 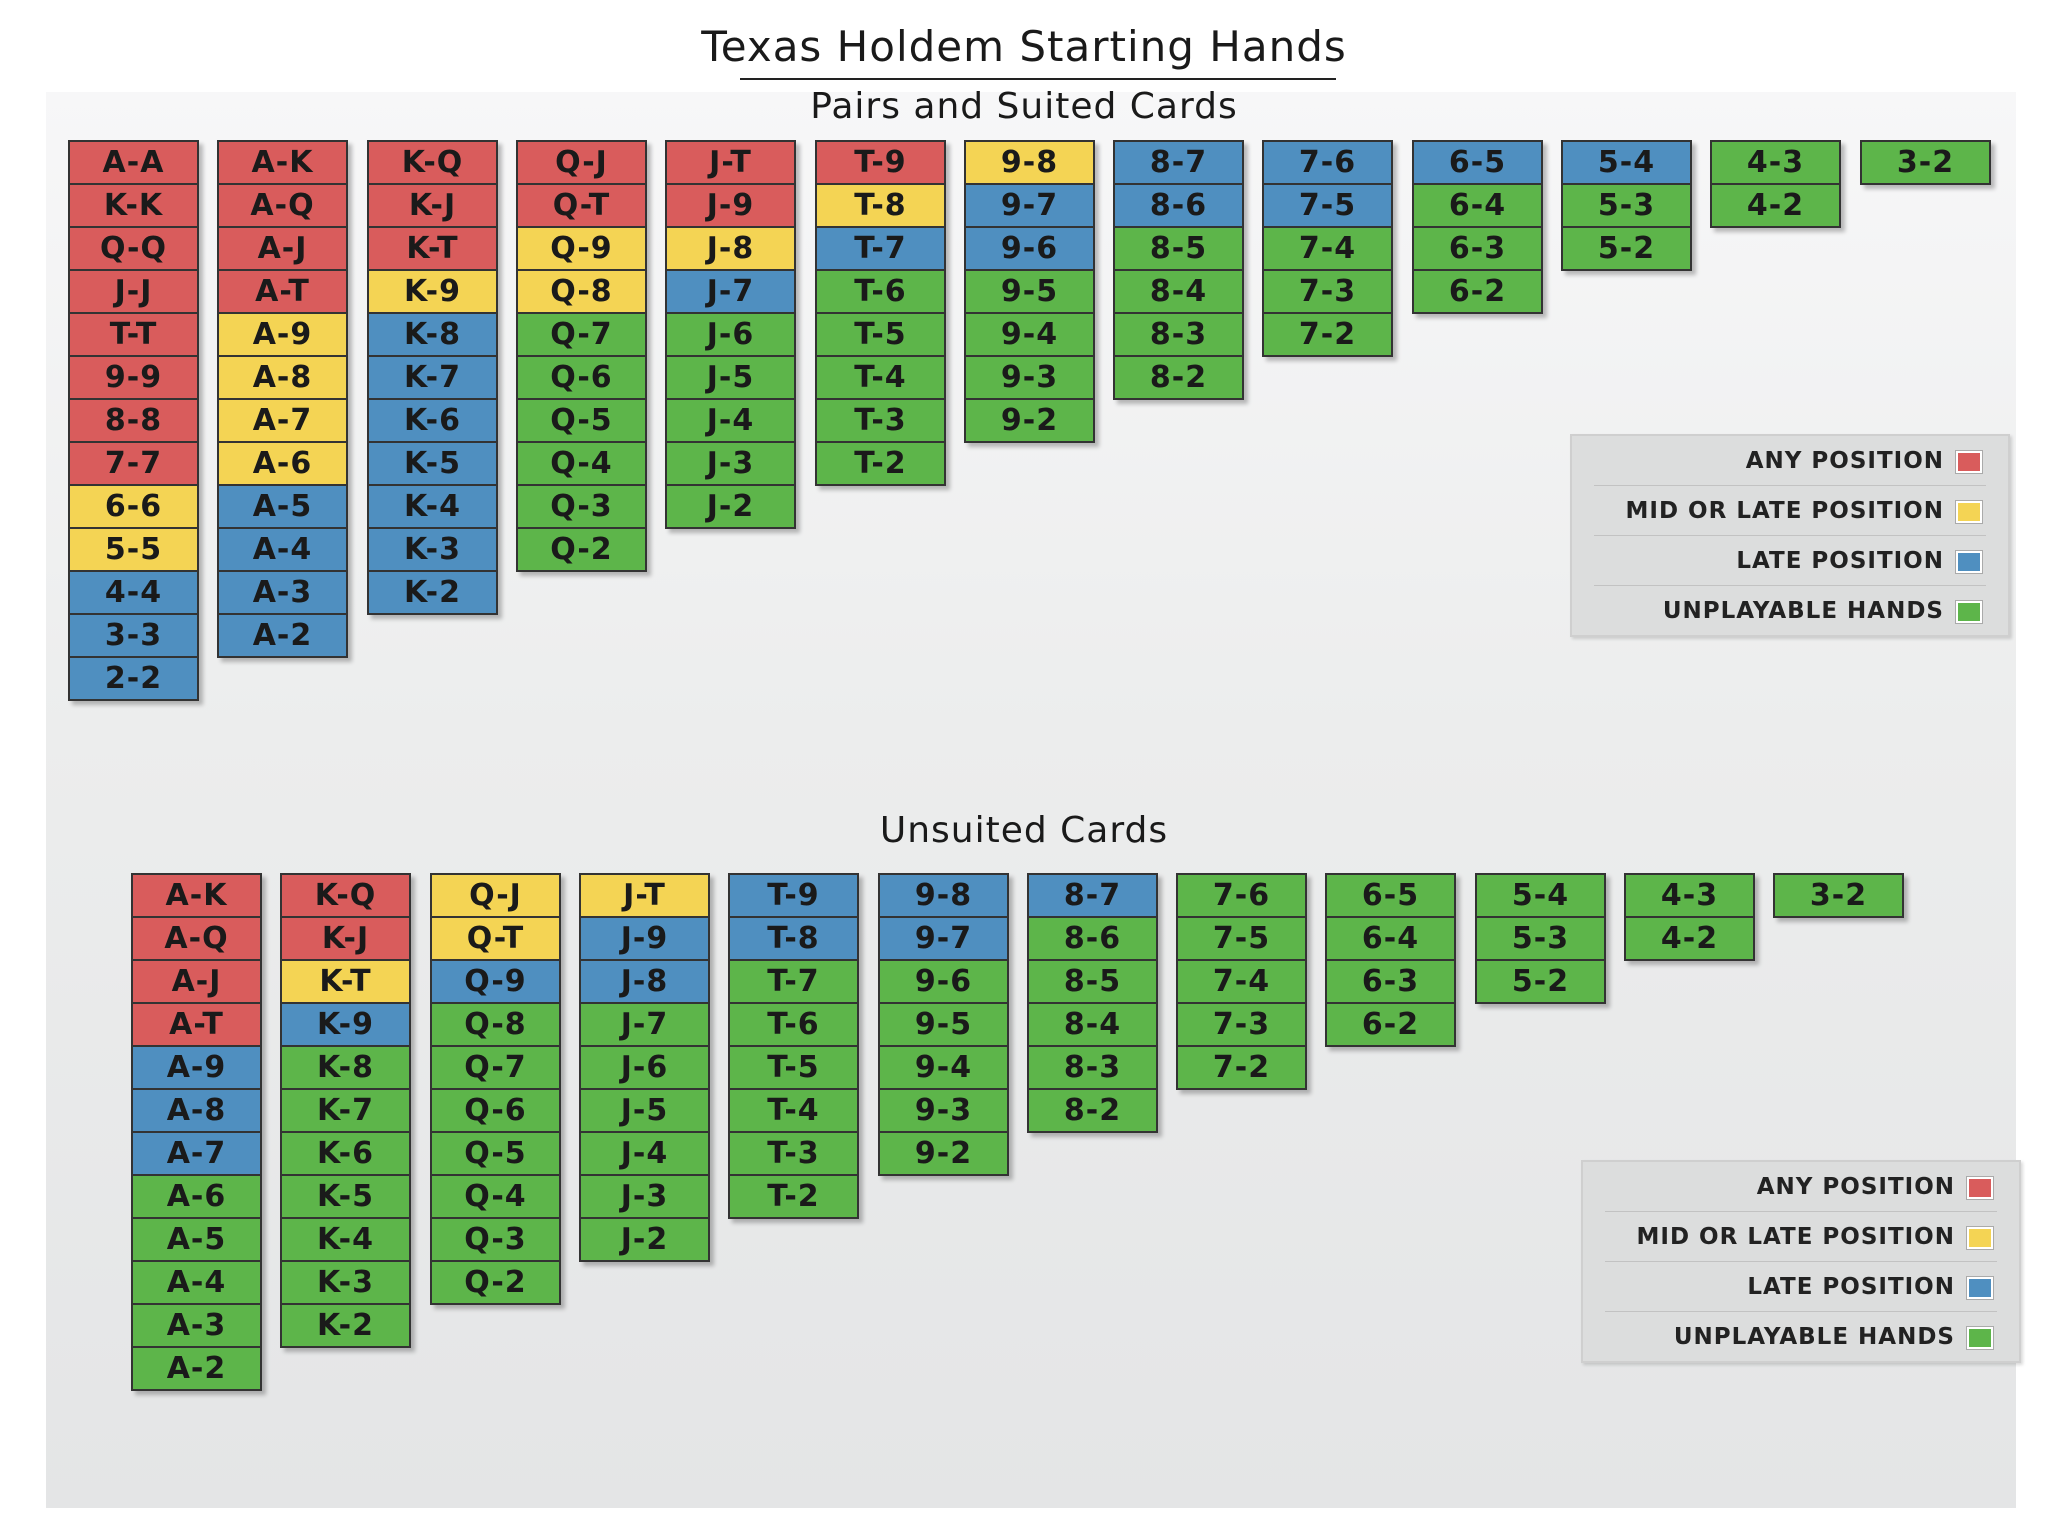 I want to click on hand-cell: K-6, so click(x=345, y=1153).